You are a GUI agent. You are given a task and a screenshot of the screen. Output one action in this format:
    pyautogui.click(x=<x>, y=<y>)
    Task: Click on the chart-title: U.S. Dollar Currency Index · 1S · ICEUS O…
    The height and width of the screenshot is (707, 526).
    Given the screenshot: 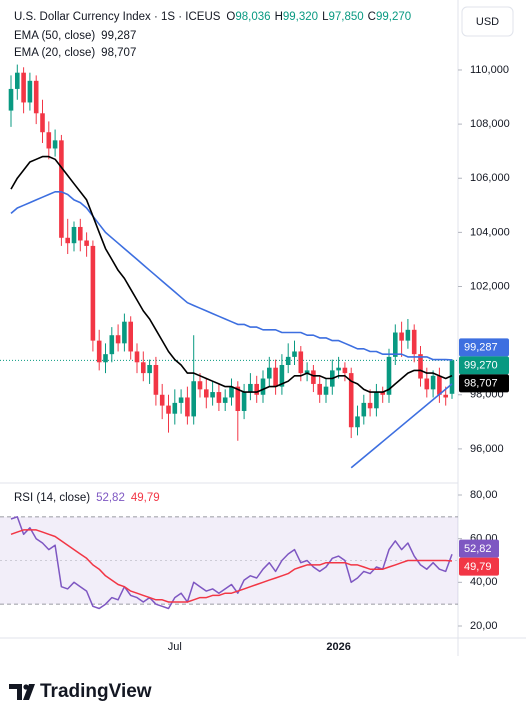 What is the action you would take?
    pyautogui.click(x=212, y=17)
    